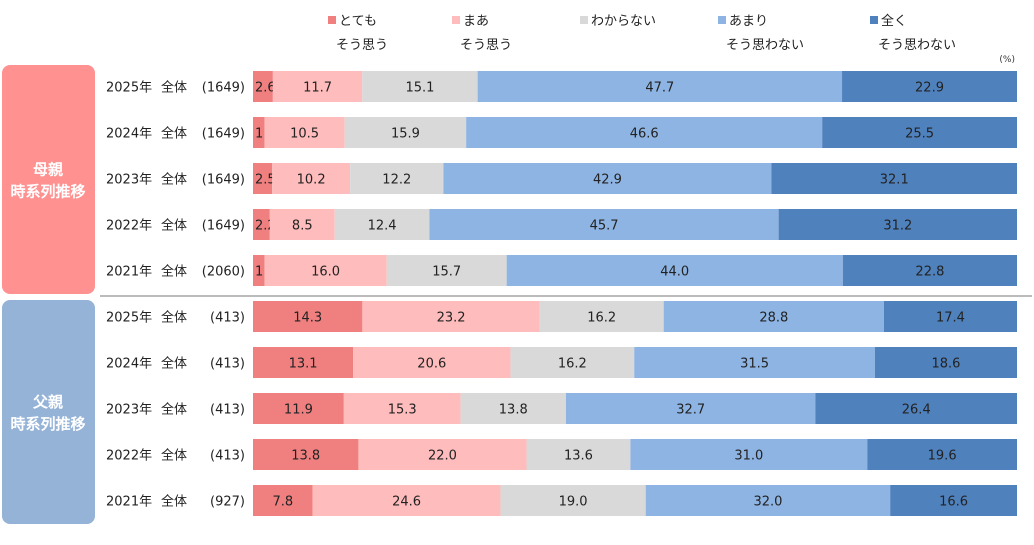 The width and height of the screenshot is (1034, 545). I want to click on bar-value-label: 18.6, so click(945, 364).